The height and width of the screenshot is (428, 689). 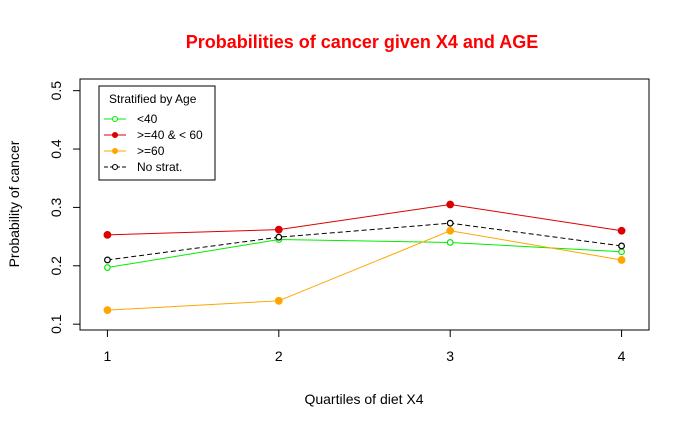 I want to click on x-axis-label: Quartiles of diet X4, so click(x=363, y=399).